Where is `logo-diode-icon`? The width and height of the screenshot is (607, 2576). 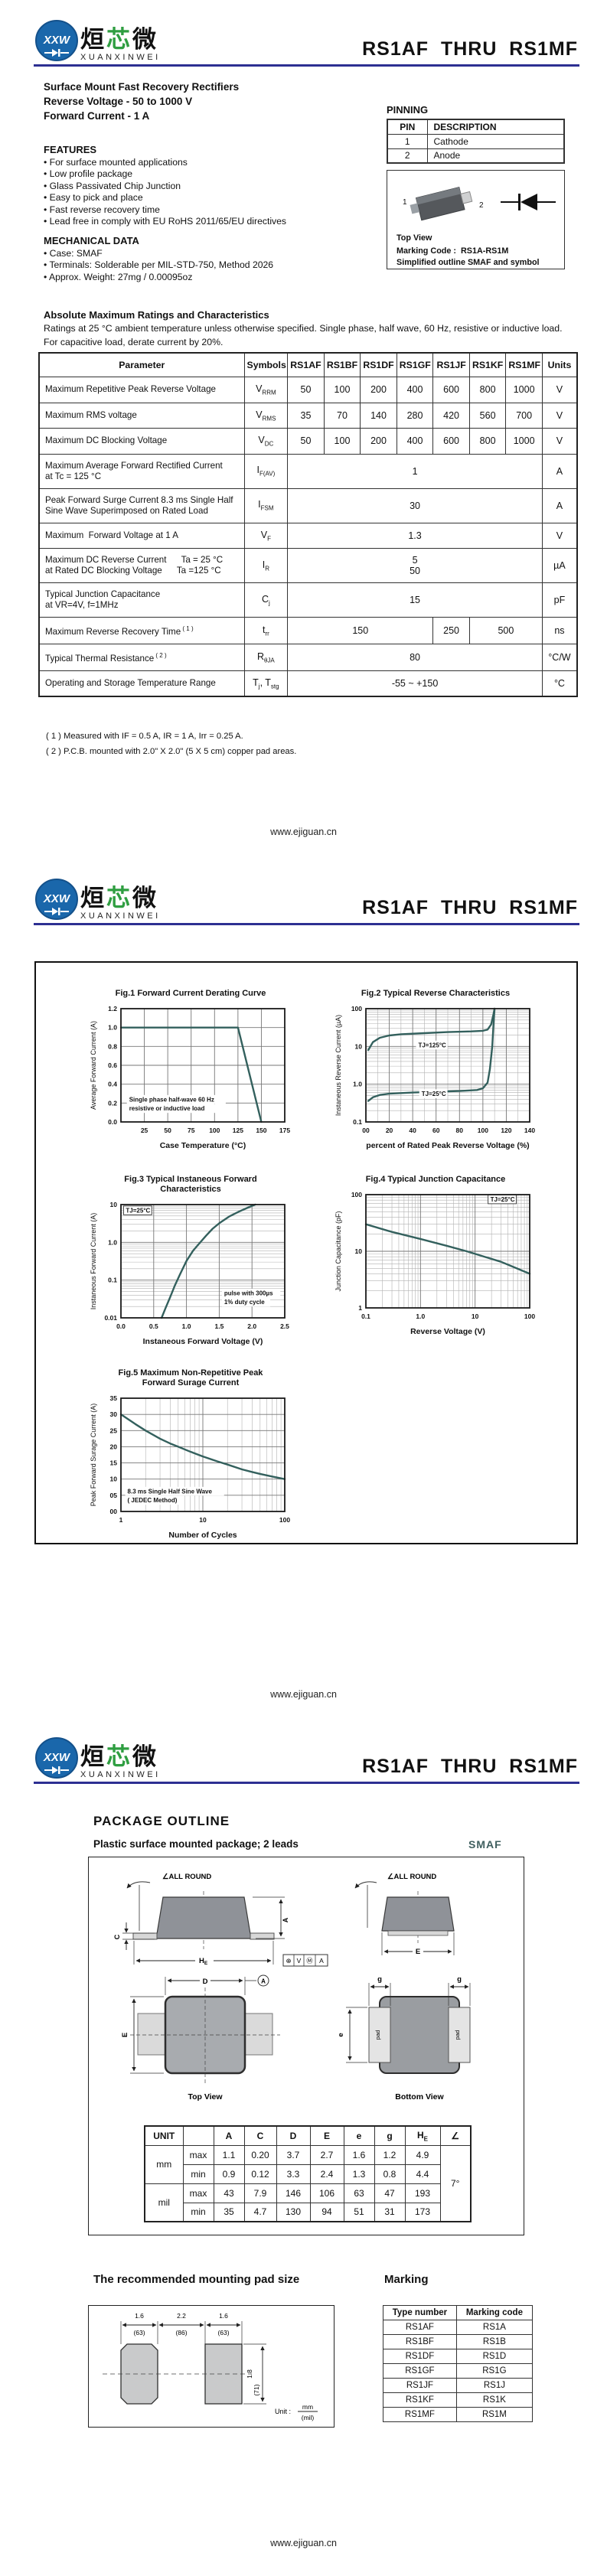 logo-diode-icon is located at coordinates (57, 1770).